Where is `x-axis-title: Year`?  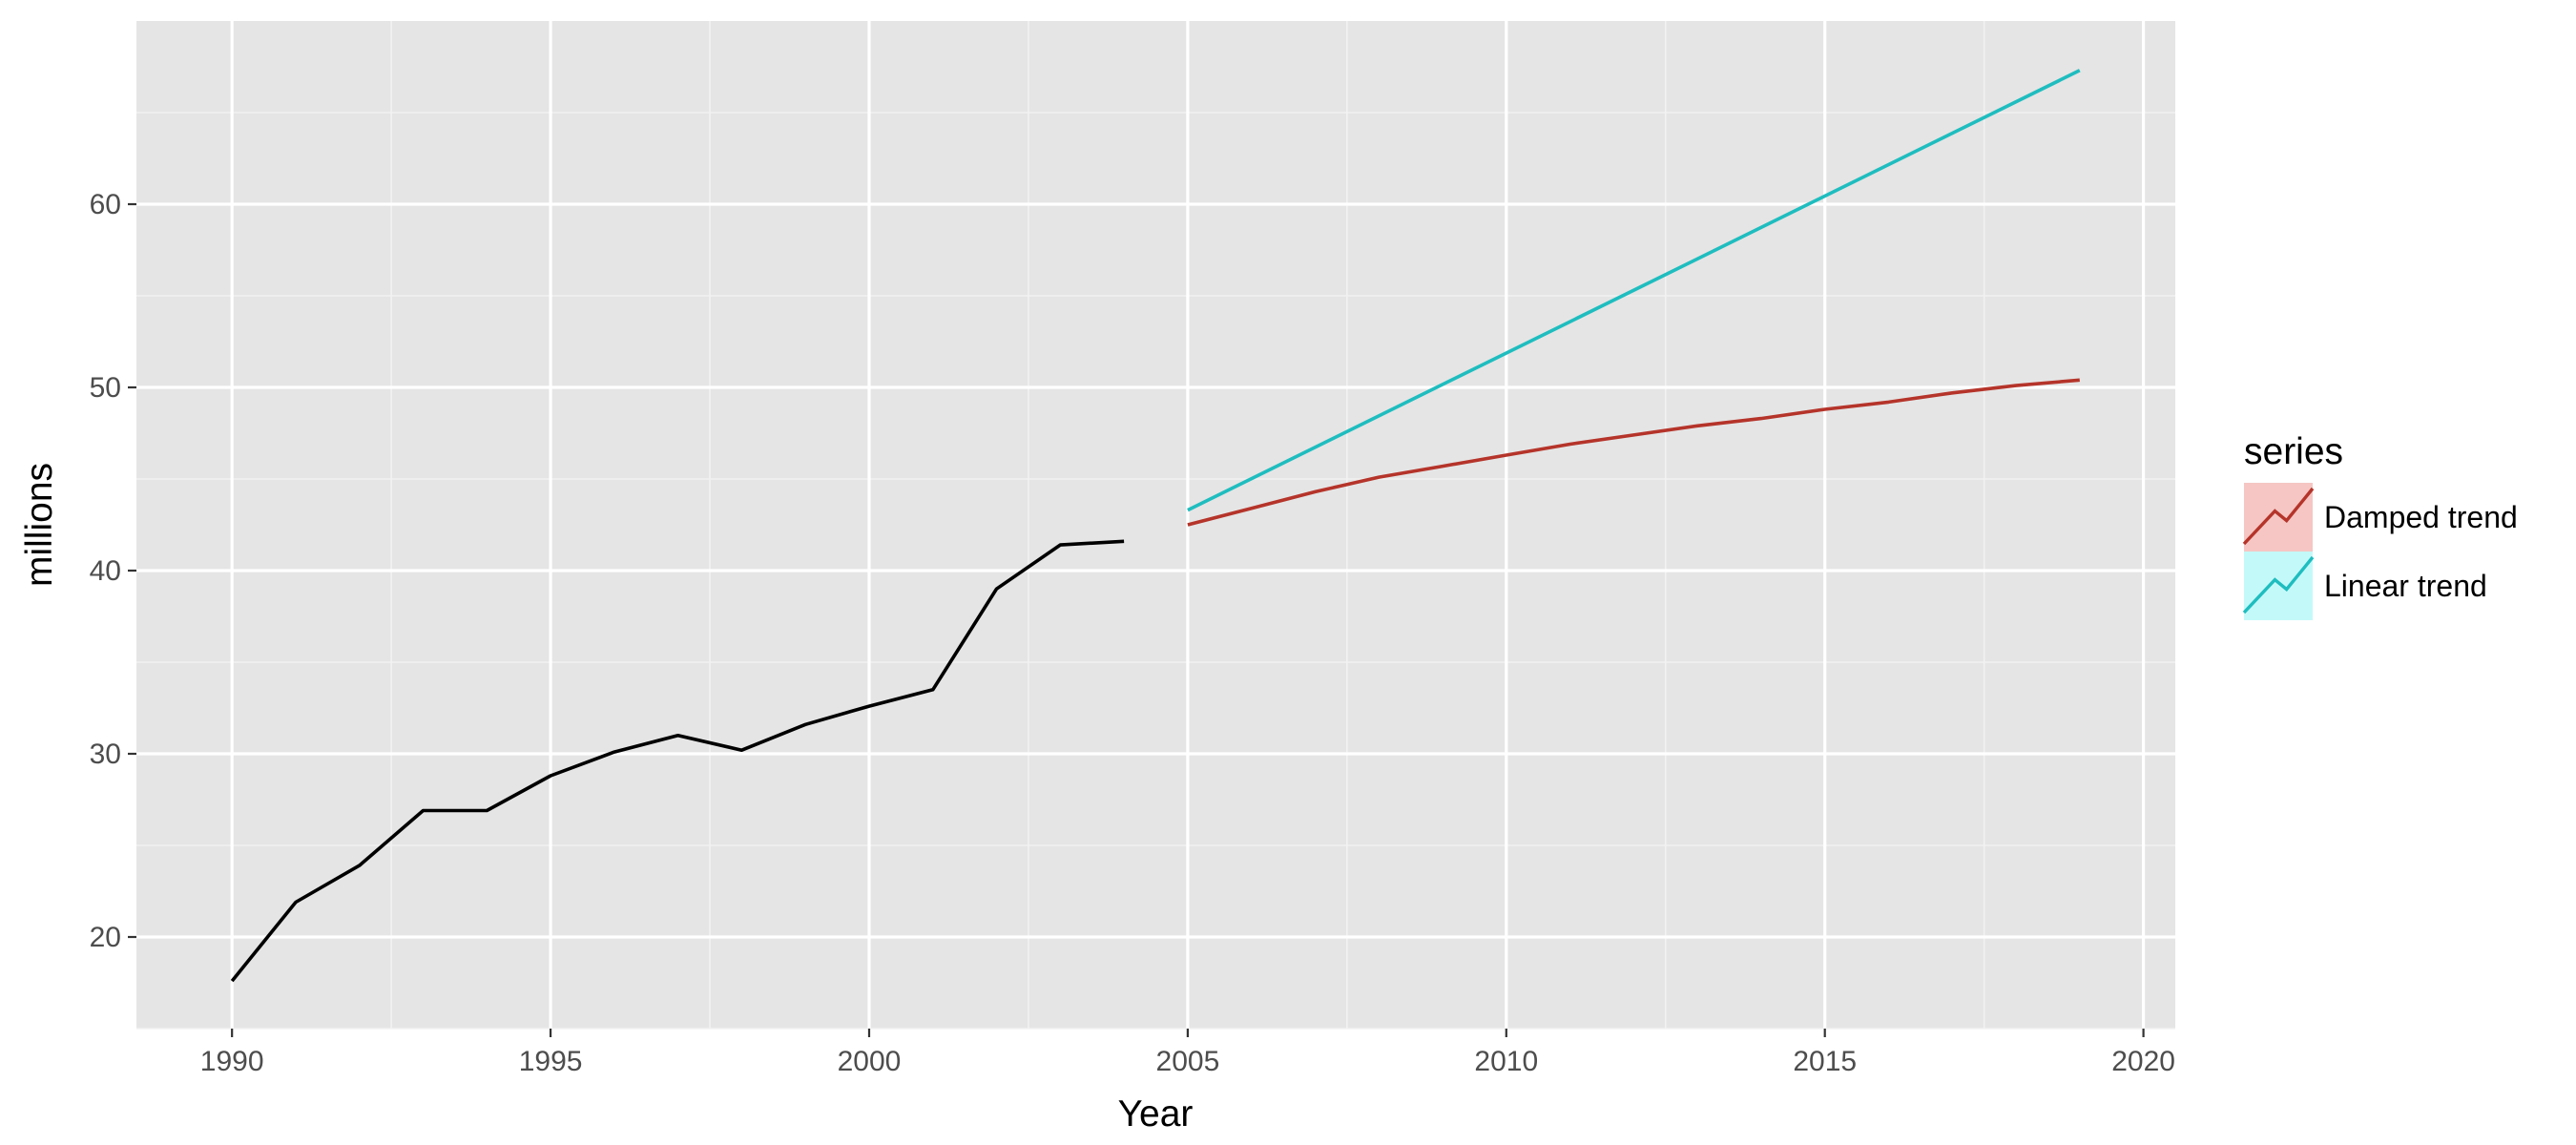
x-axis-title: Year is located at coordinates (1156, 1114).